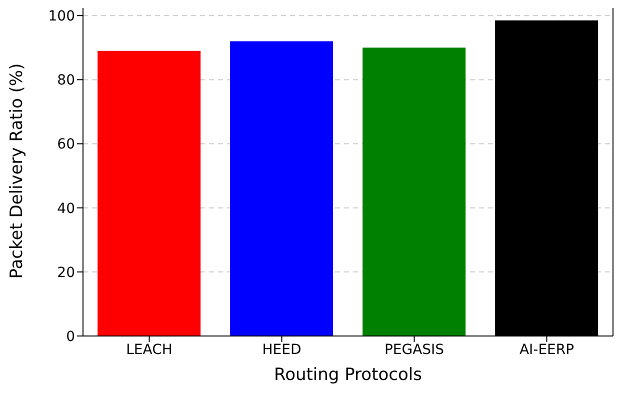 The width and height of the screenshot is (622, 400). Describe the element at coordinates (17, 171) in the screenshot. I see `y-axis-title: Packet Delivery Ratio (%)` at that location.